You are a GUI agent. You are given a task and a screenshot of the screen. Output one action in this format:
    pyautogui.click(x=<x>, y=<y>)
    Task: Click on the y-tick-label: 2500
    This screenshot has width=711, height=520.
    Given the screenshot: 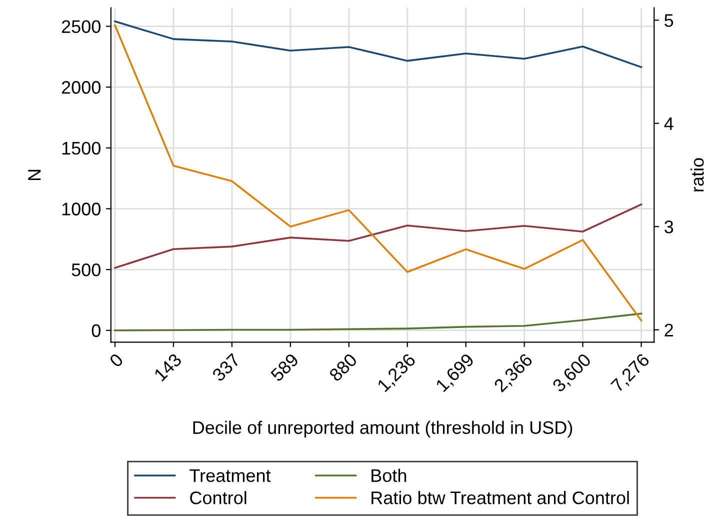 What is the action you would take?
    pyautogui.click(x=81, y=27)
    